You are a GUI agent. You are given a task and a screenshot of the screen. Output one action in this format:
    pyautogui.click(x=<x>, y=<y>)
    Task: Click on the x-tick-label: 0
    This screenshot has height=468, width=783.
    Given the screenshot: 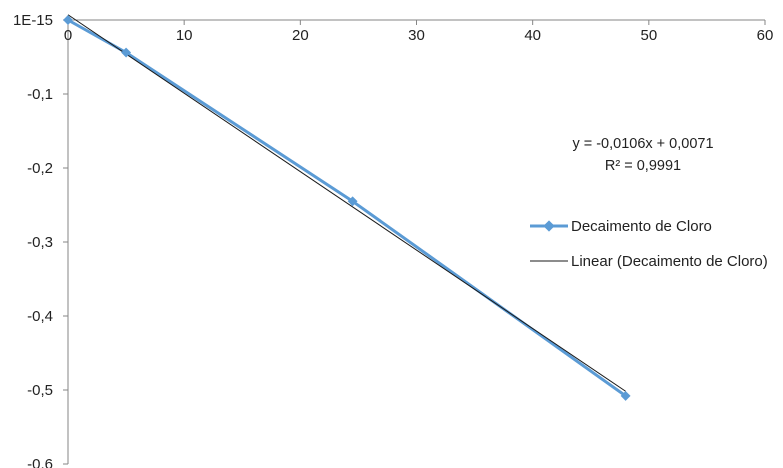 What is the action you would take?
    pyautogui.click(x=68, y=35)
    